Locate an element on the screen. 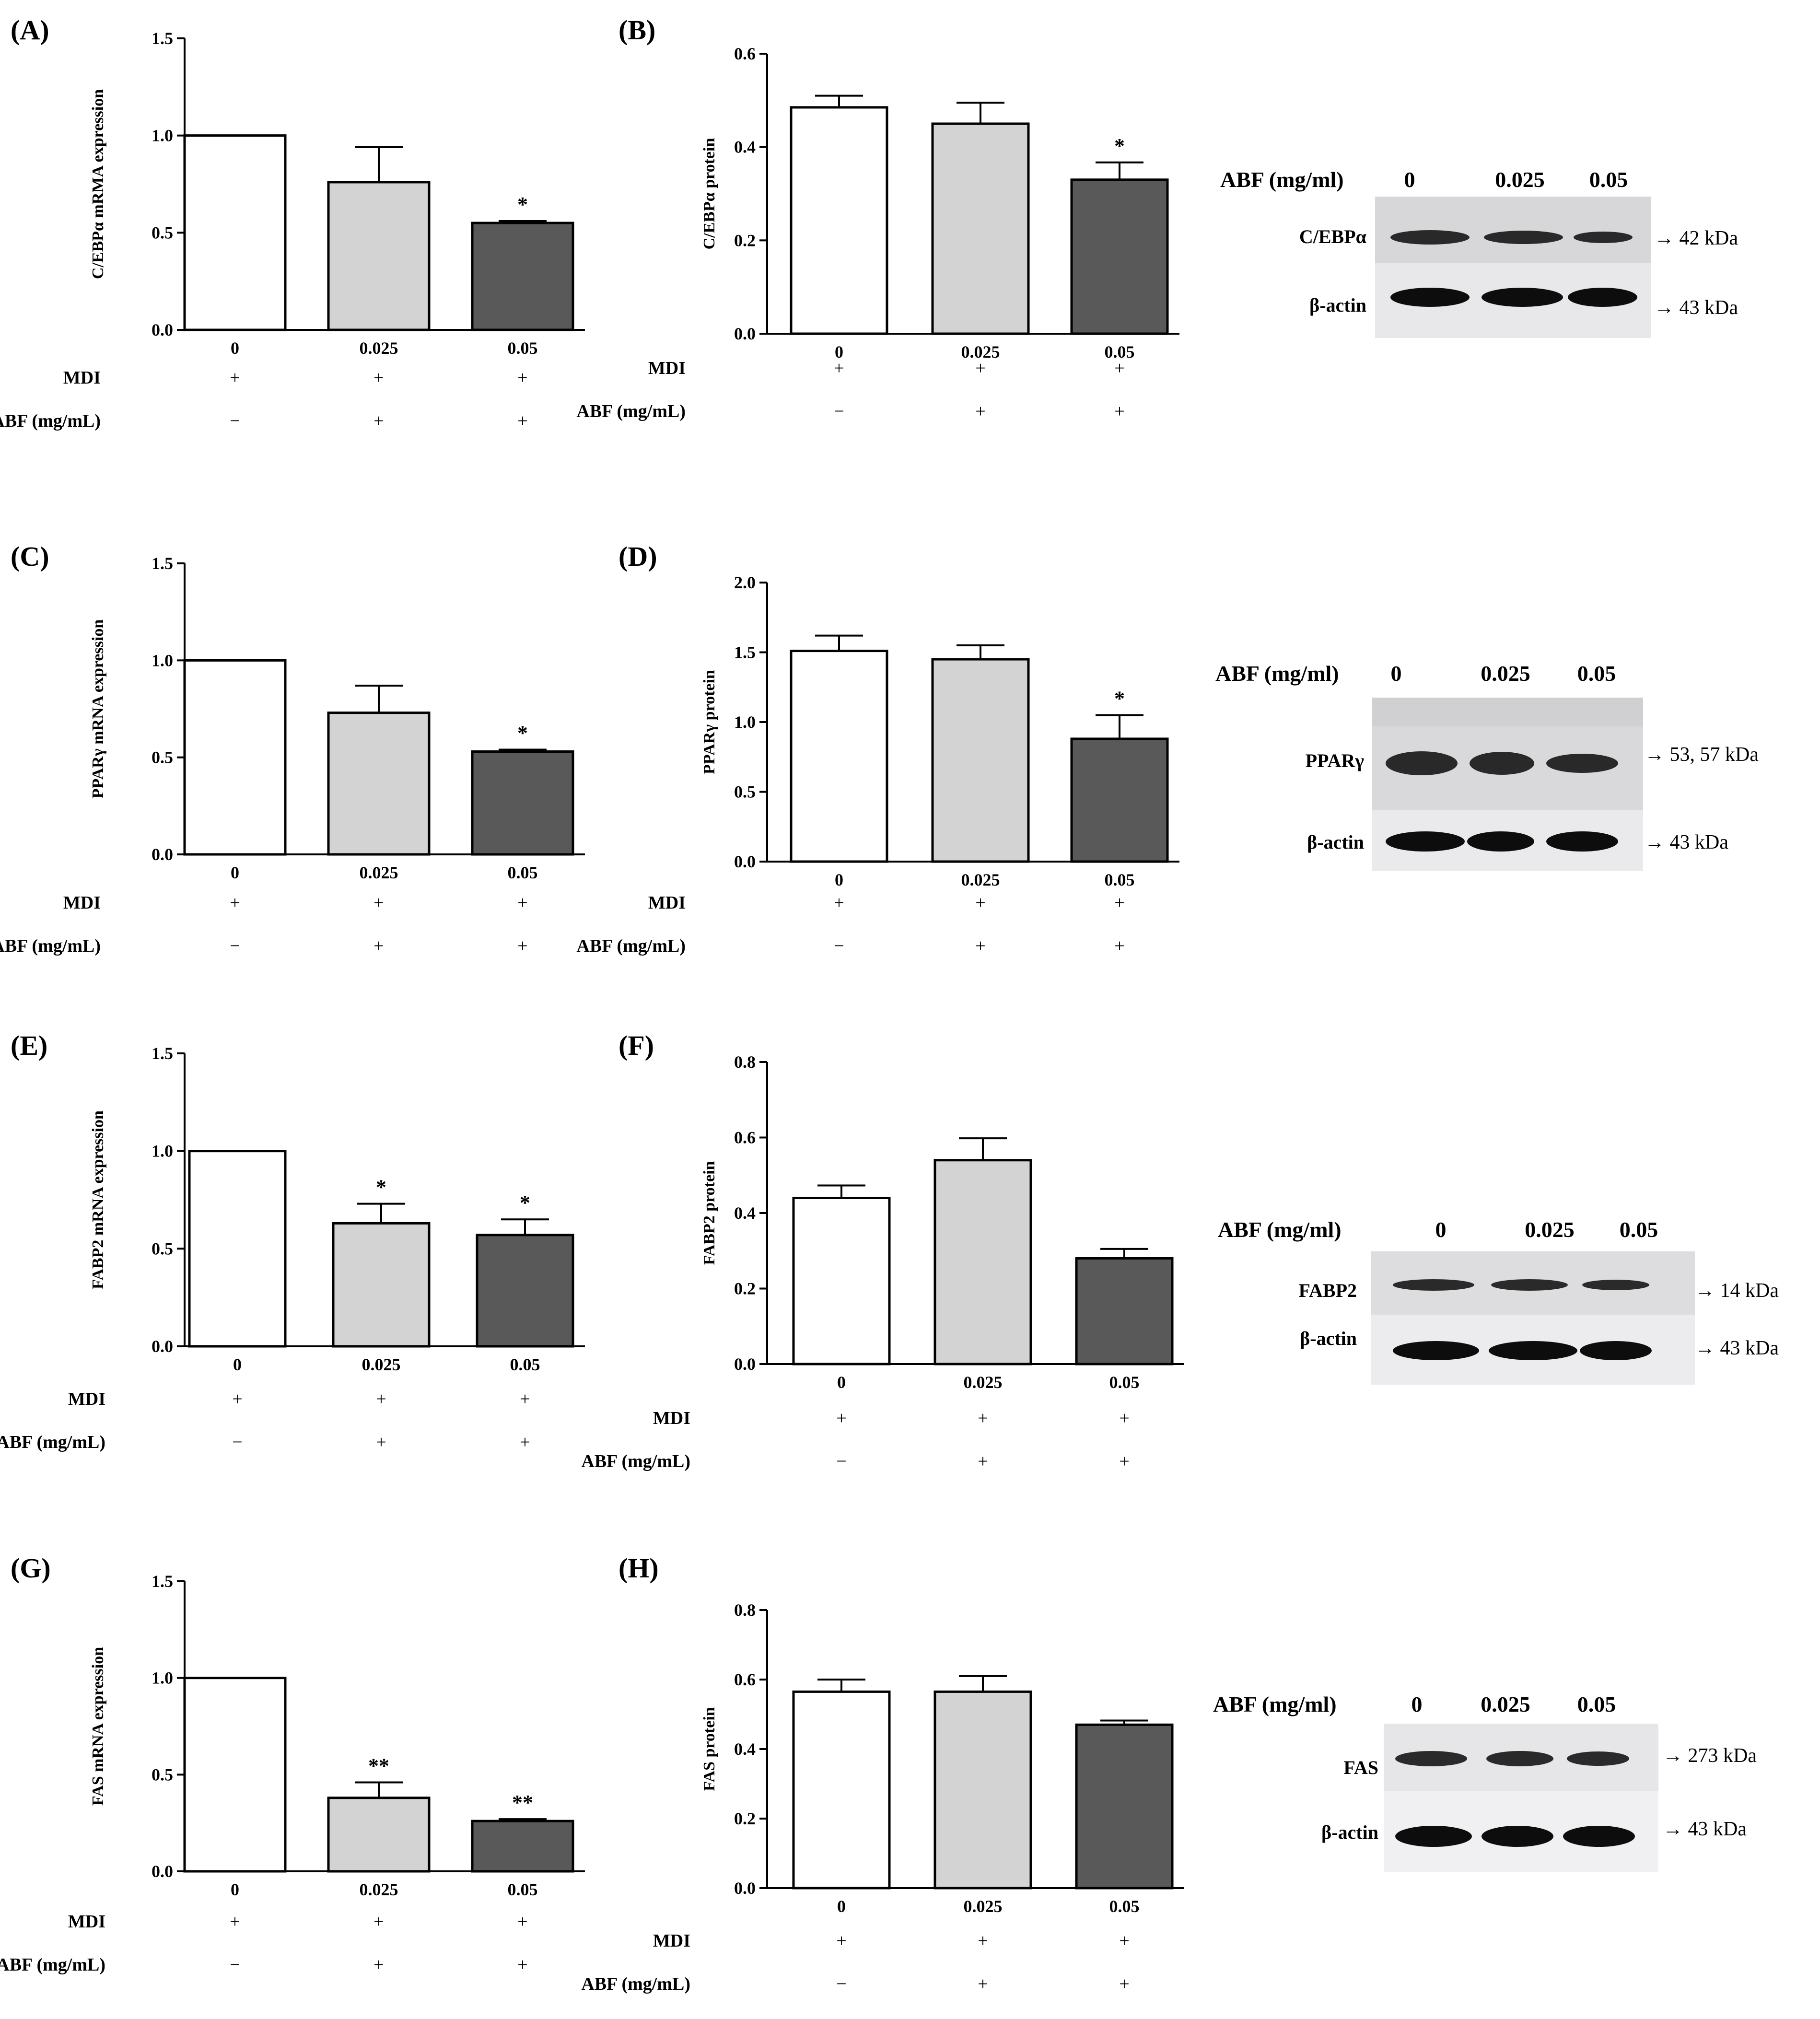  blot-size-label: → 53, 57 kDa is located at coordinates (1702, 755).